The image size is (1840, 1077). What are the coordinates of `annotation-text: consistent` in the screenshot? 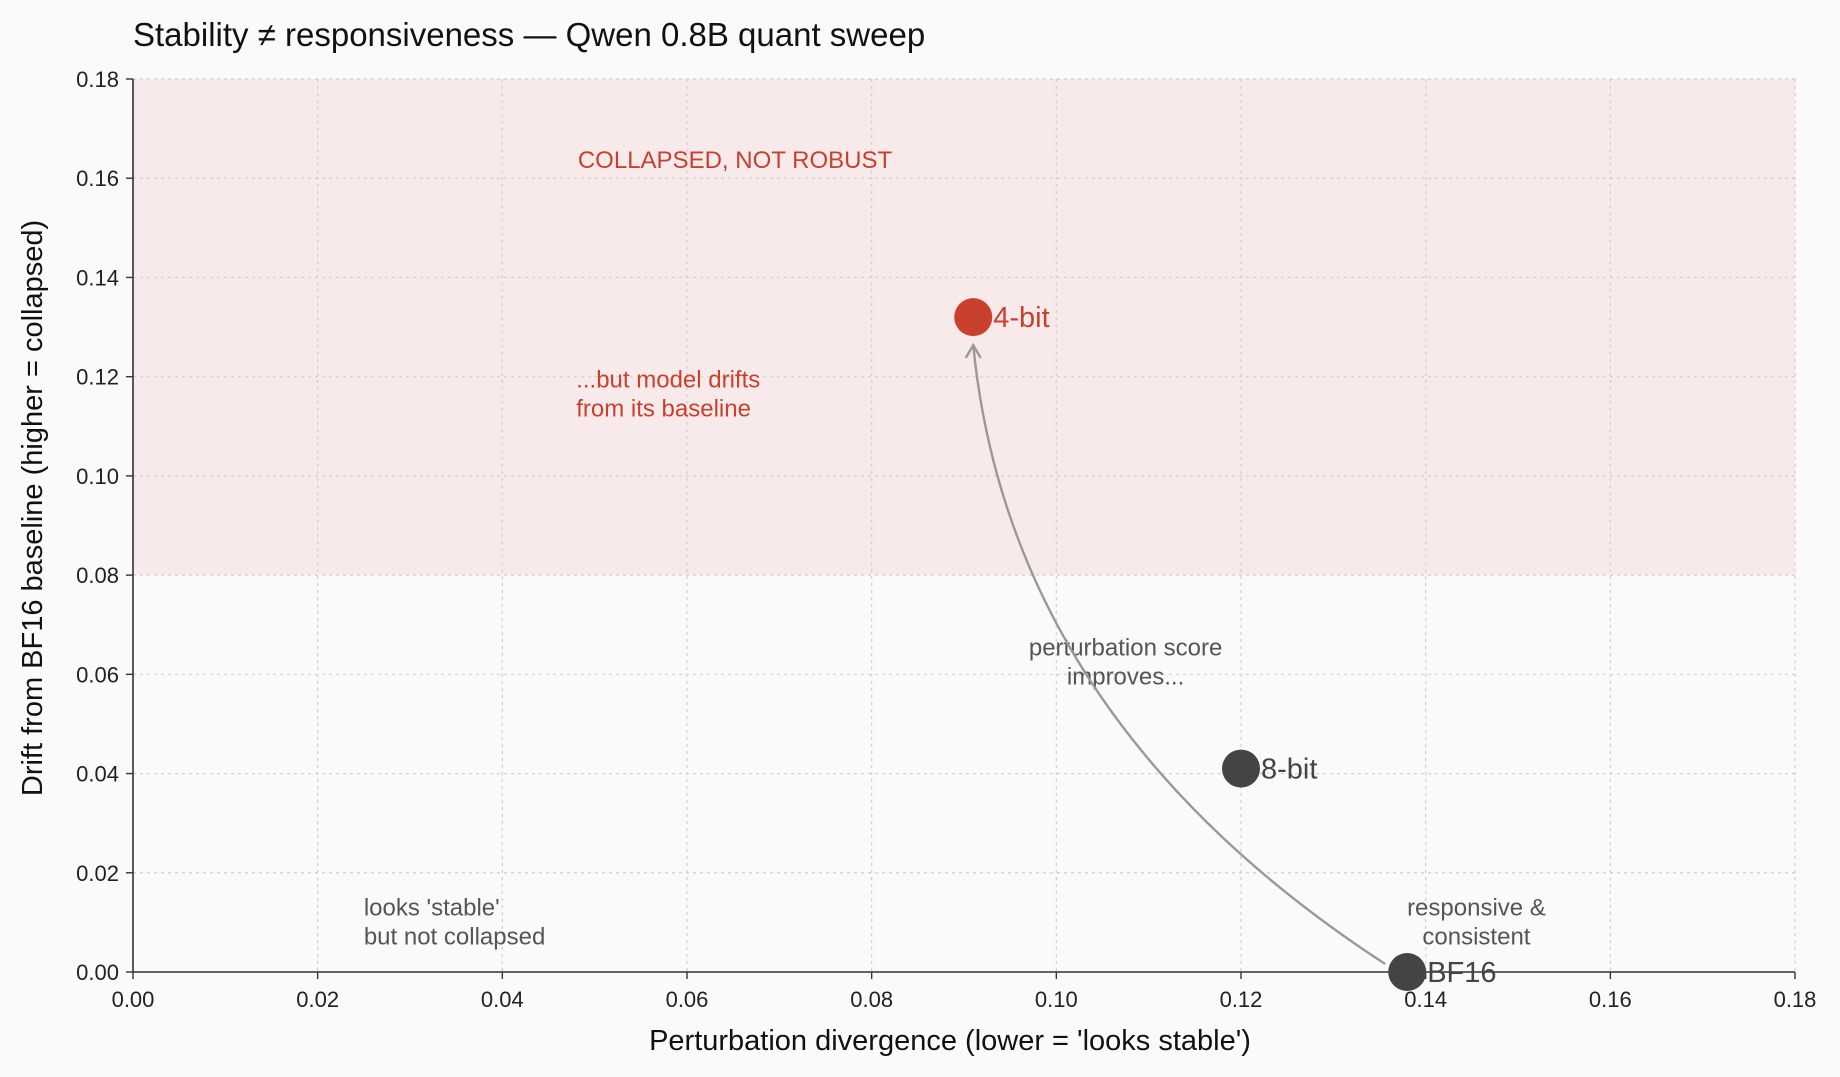 It's located at (1476, 937).